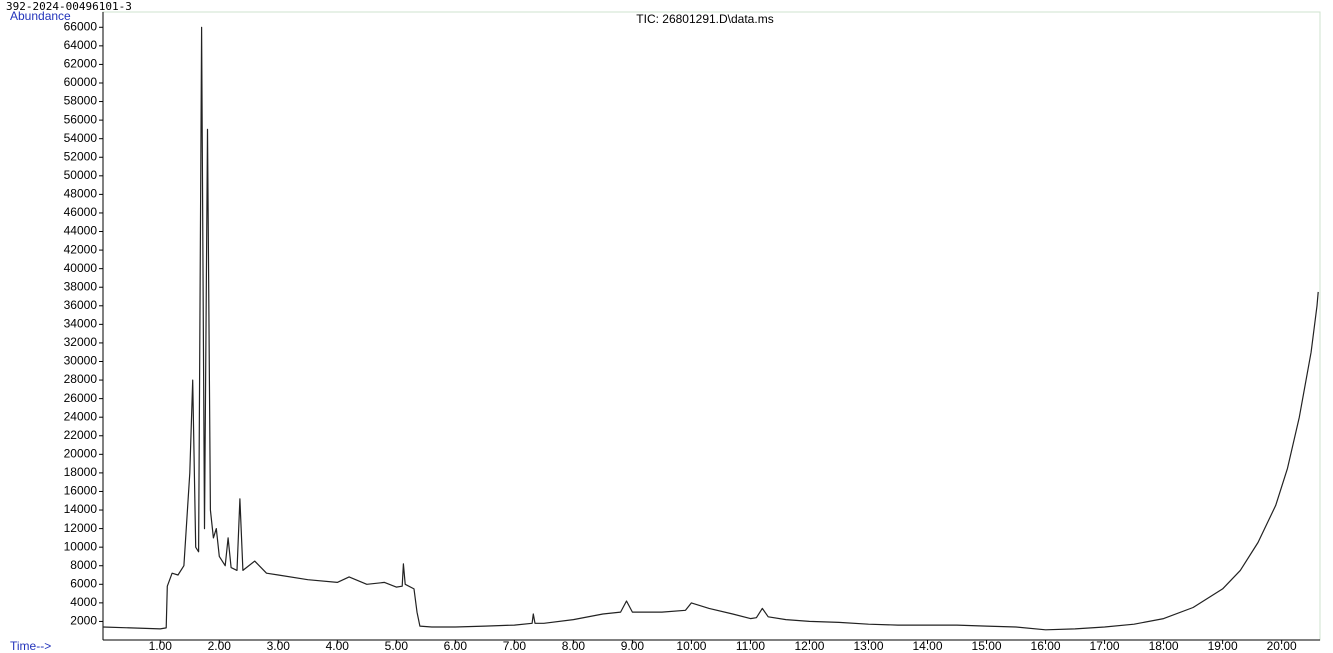  Describe the element at coordinates (456, 646) in the screenshot. I see `x-tick-label: 6.00` at that location.